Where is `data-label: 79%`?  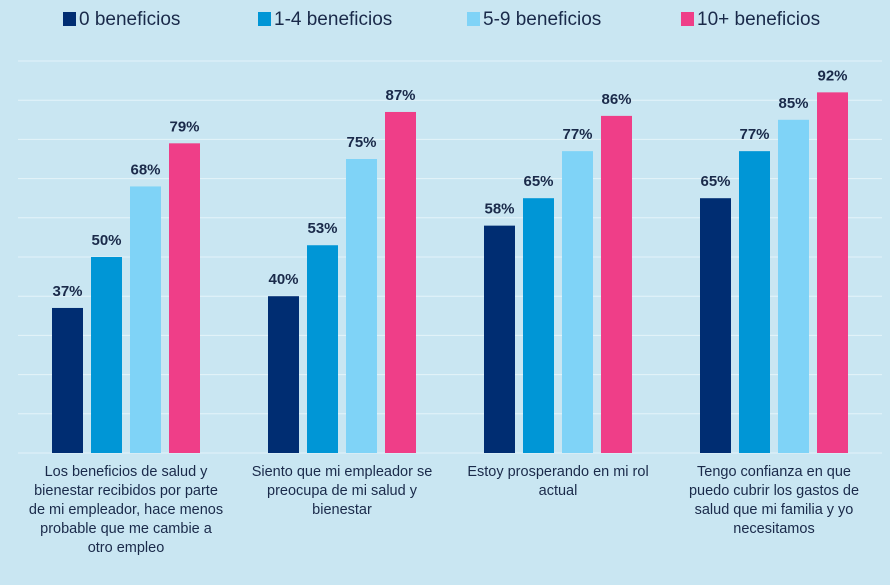
data-label: 79% is located at coordinates (184, 126).